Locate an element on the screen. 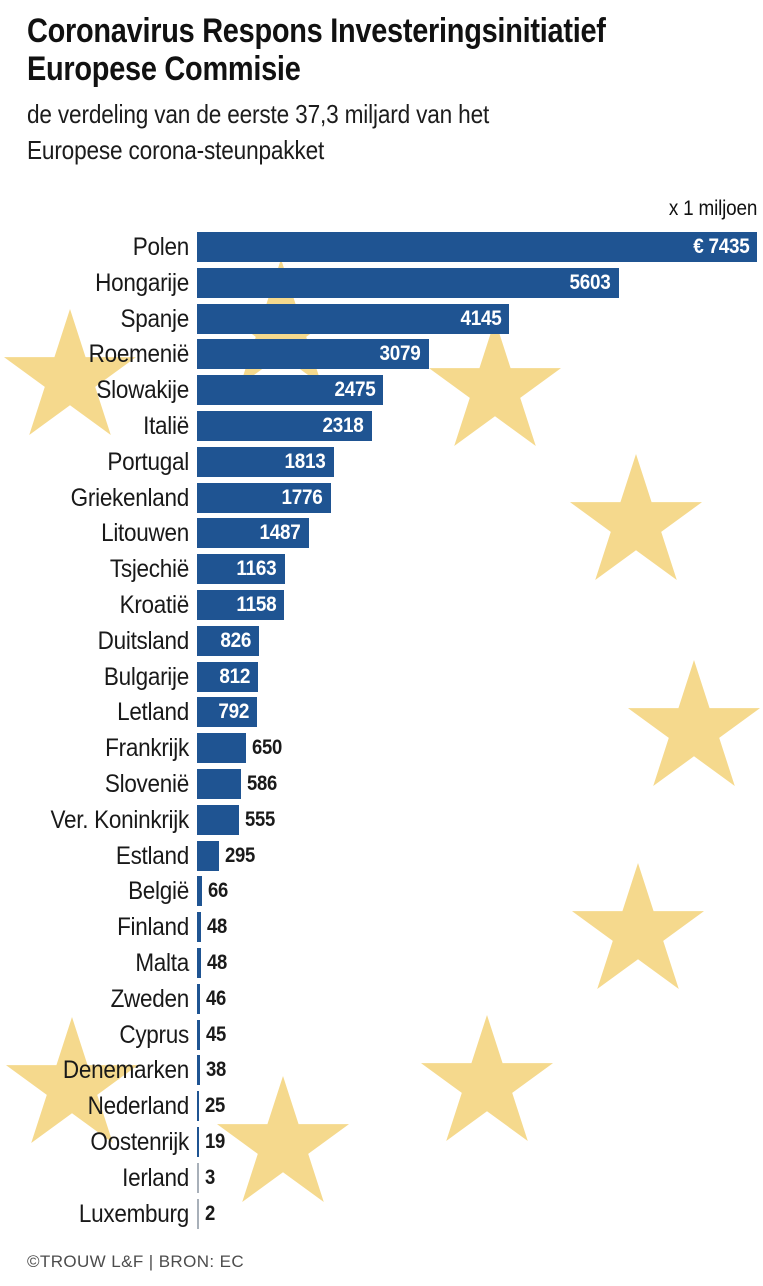  source-credit: ©TROUW L&F | BRON: EC is located at coordinates (136, 1261).